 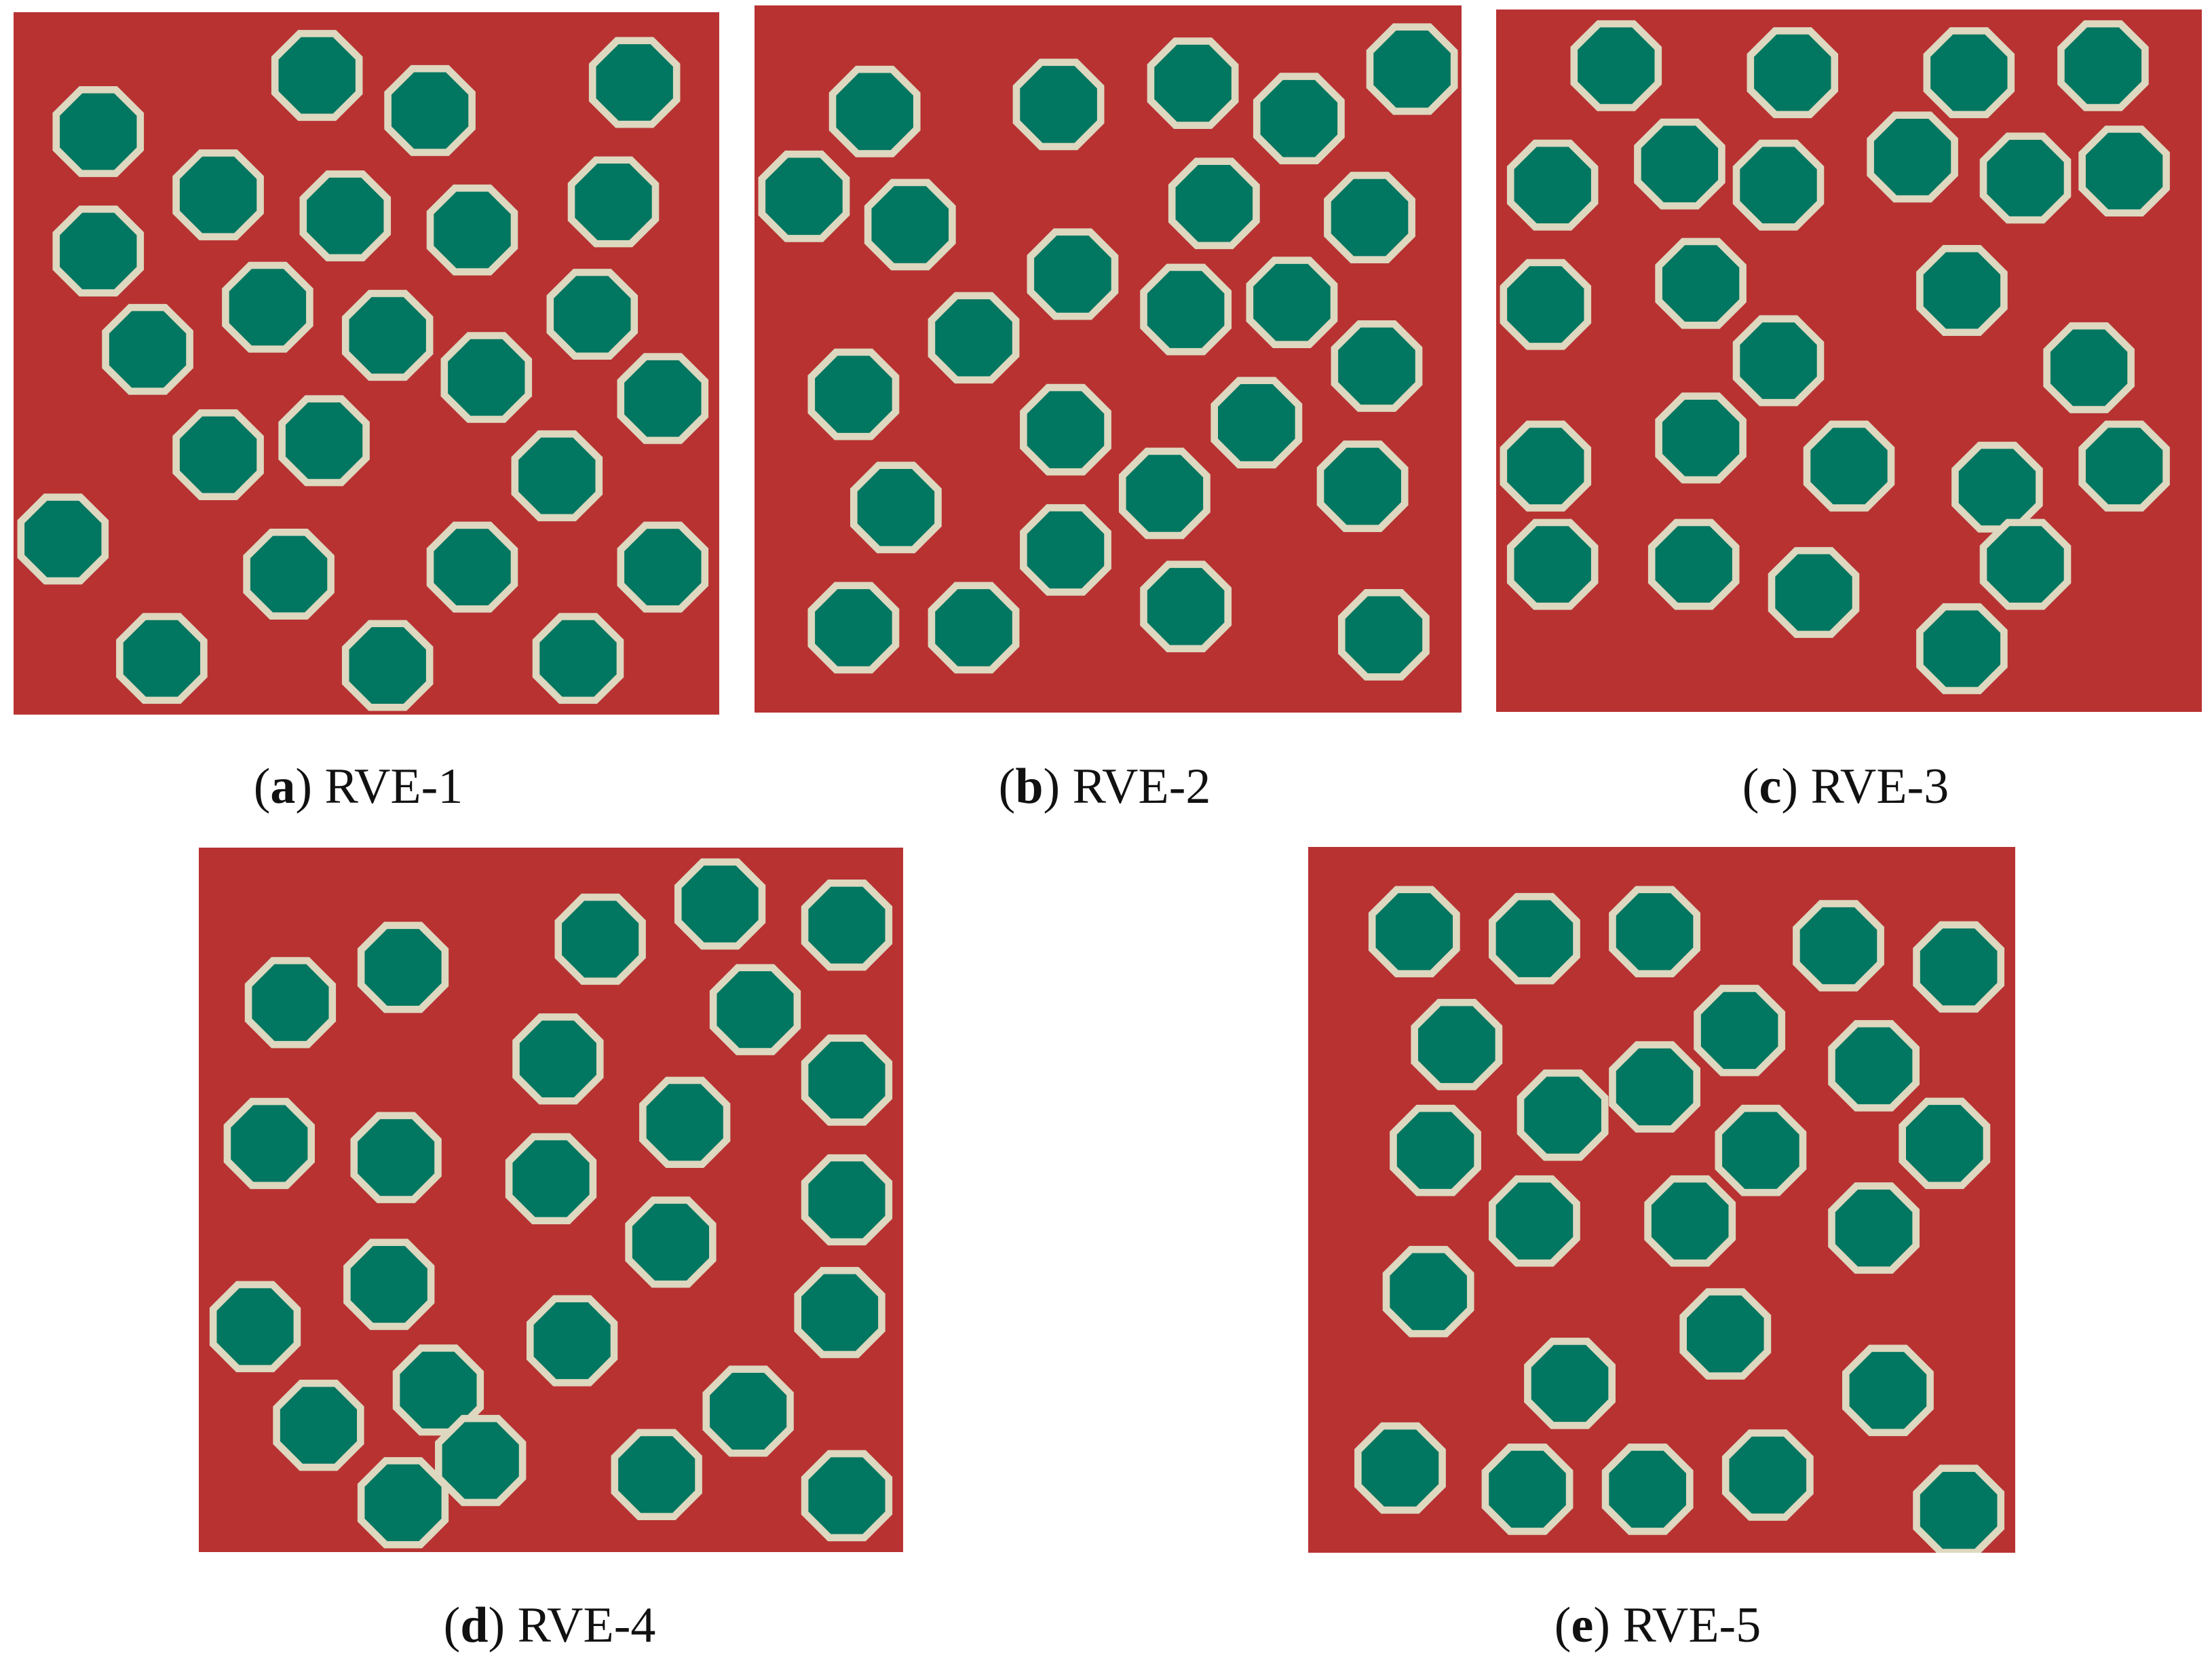 I want to click on rve-1-microstructure, so click(x=366, y=363).